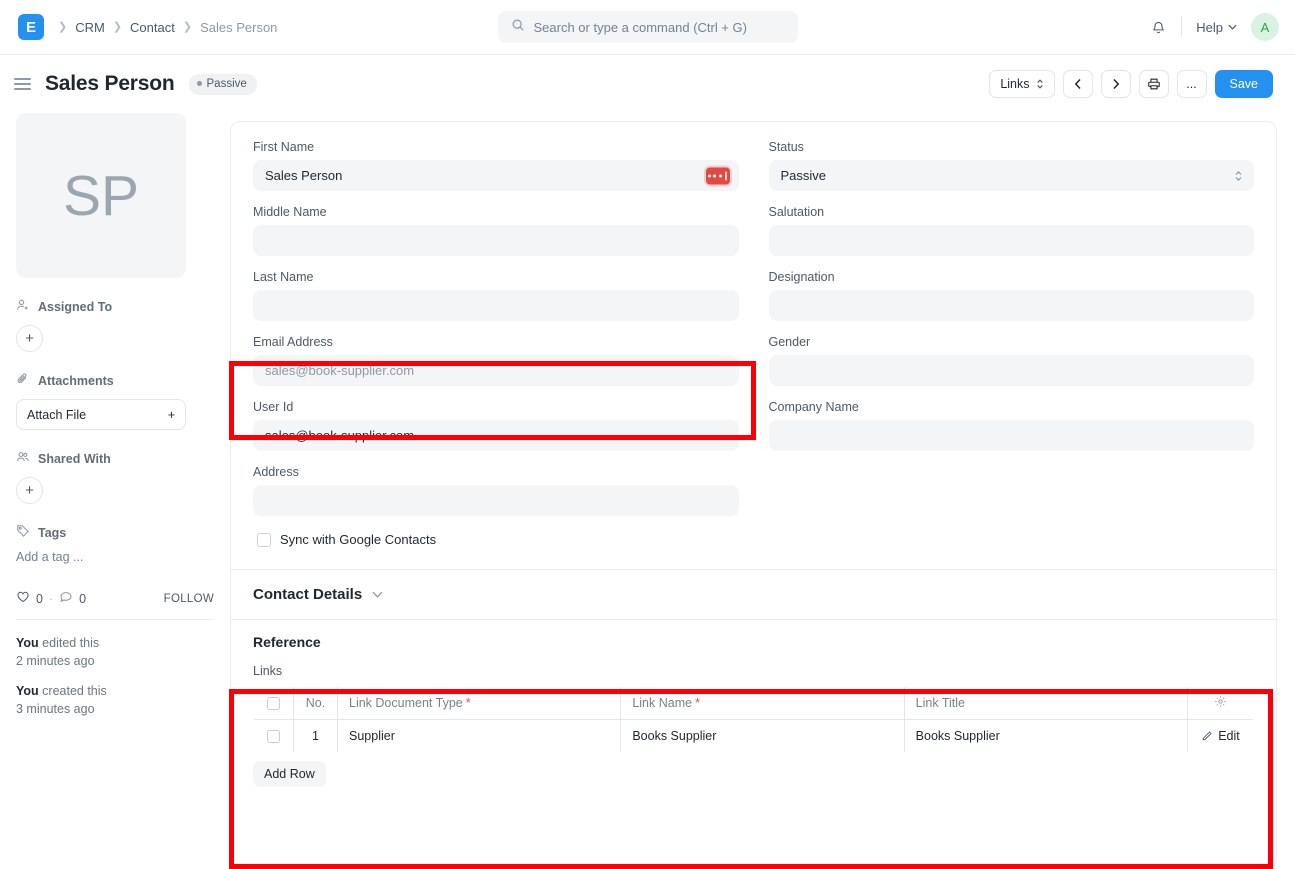 This screenshot has height=869, width=1295. Describe the element at coordinates (796, 212) in the screenshot. I see `salutation-label: Salutation` at that location.